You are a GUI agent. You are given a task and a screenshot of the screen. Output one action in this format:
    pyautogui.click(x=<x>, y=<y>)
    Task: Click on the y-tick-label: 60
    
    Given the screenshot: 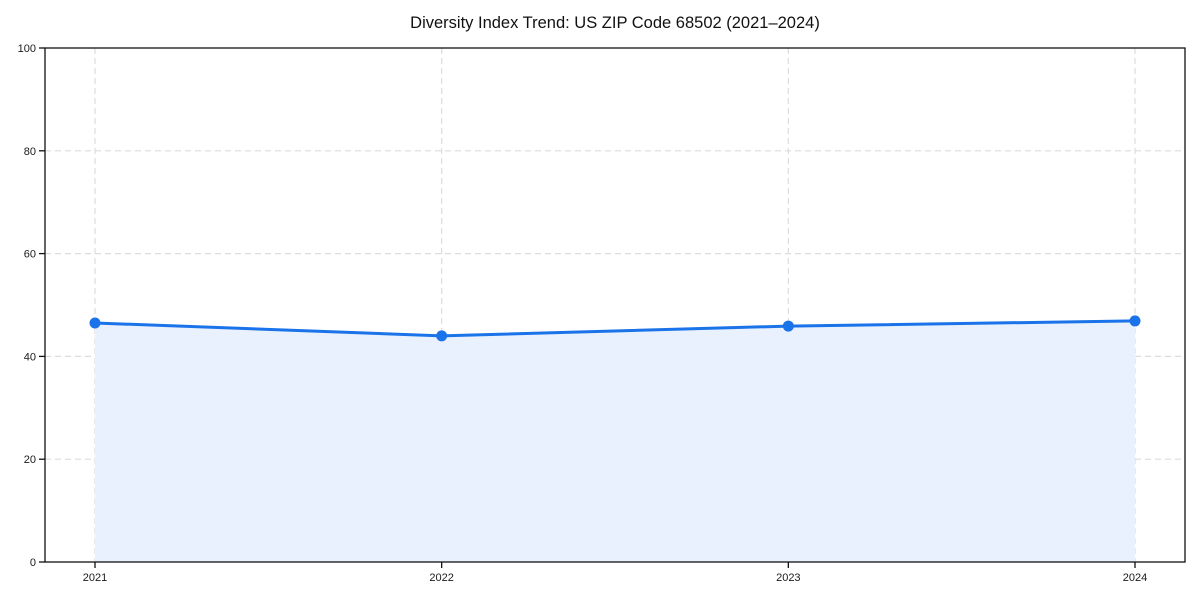 What is the action you would take?
    pyautogui.click(x=30, y=255)
    